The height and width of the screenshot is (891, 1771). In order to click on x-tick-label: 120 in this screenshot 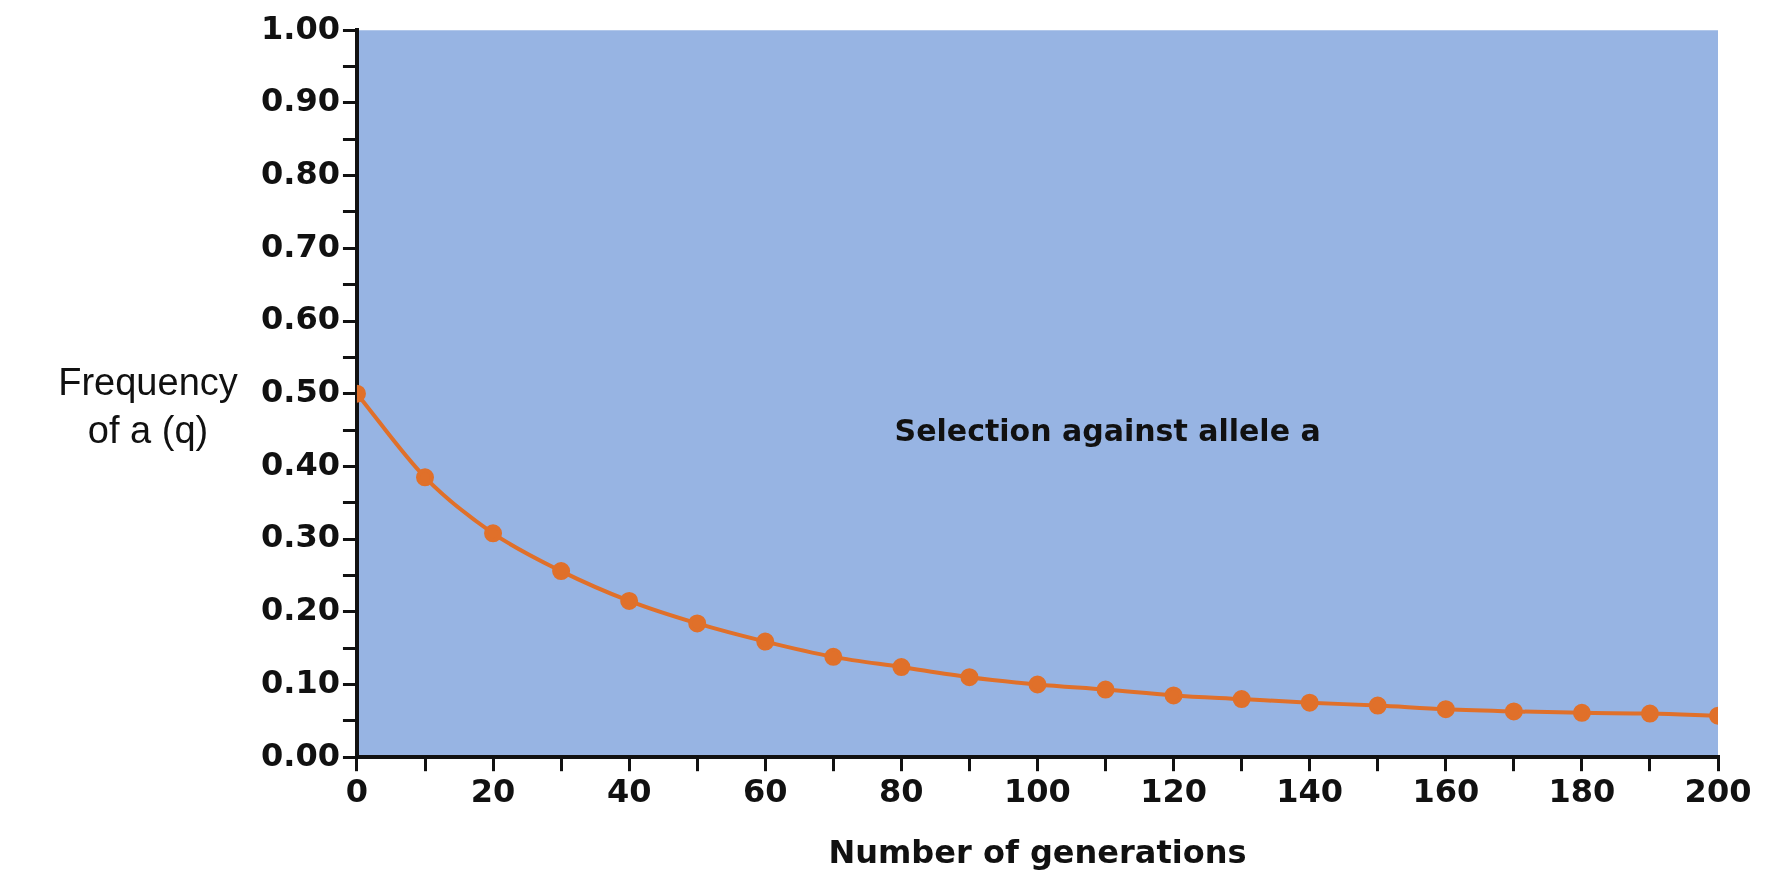, I will do `click(1173, 790)`.